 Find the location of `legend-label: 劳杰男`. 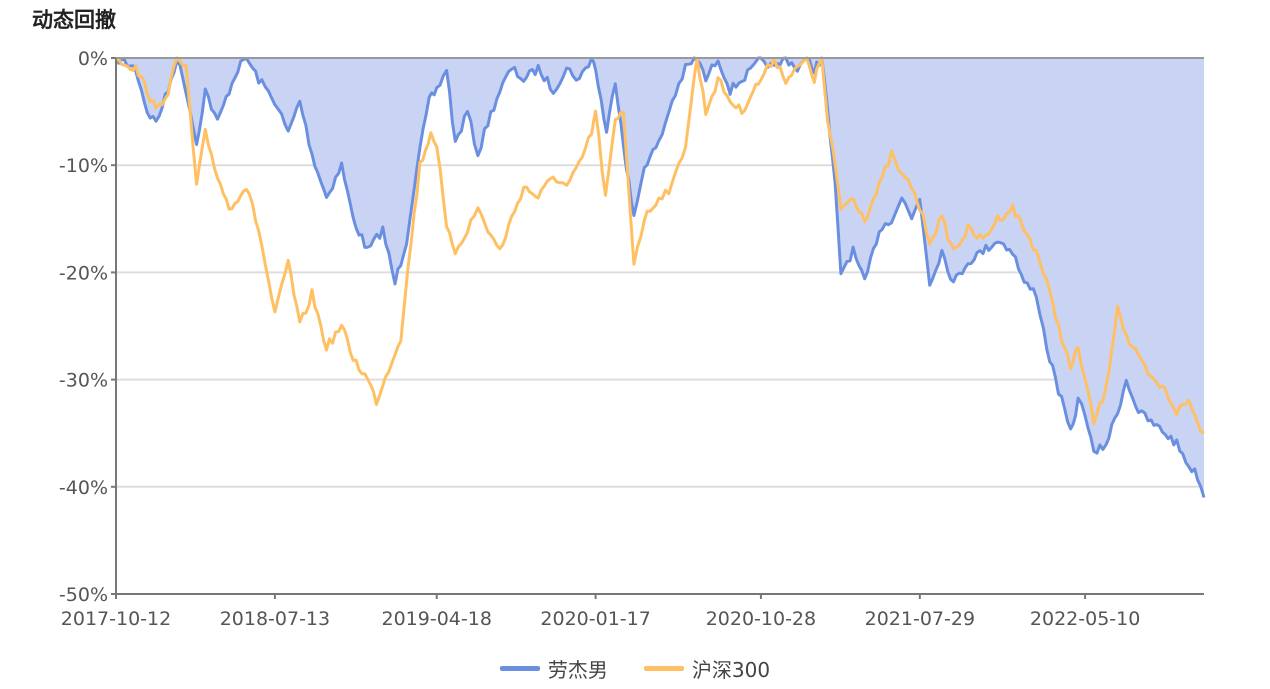

legend-label: 劳杰男 is located at coordinates (577, 670).